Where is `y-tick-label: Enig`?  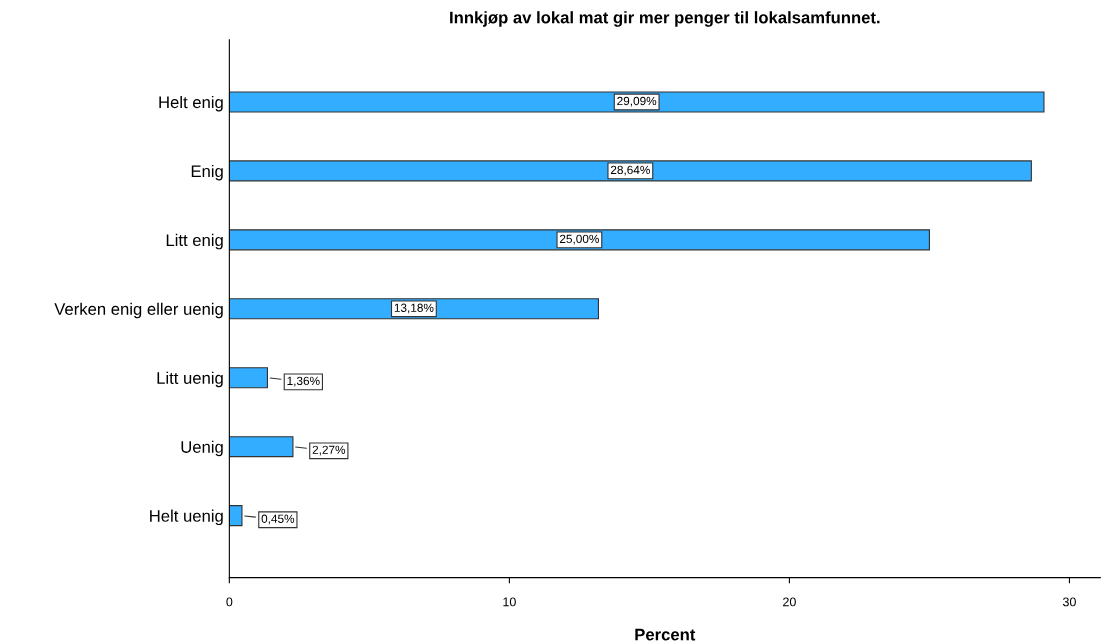 y-tick-label: Enig is located at coordinates (207, 172).